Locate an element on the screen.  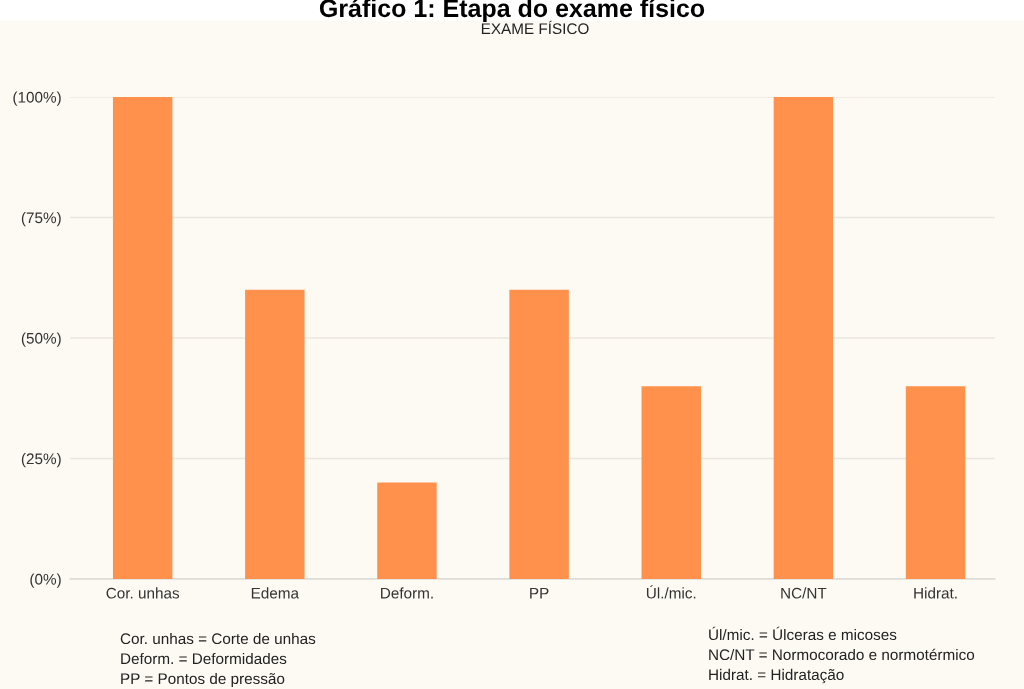
x-tick-label: Úl./mic. is located at coordinates (671, 592).